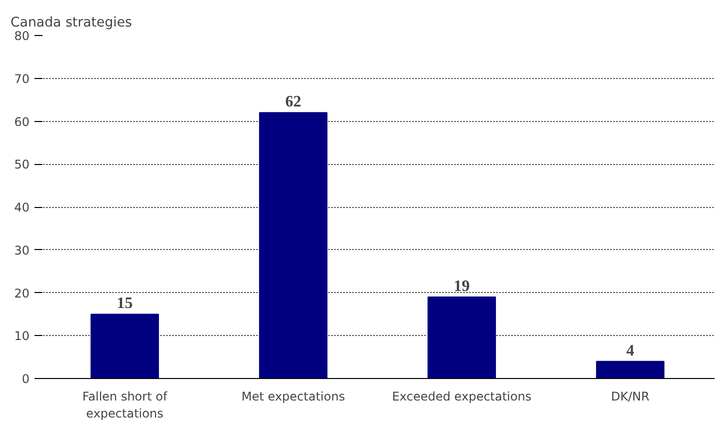 The width and height of the screenshot is (724, 423). I want to click on y-tick-label: 20, so click(22, 293).